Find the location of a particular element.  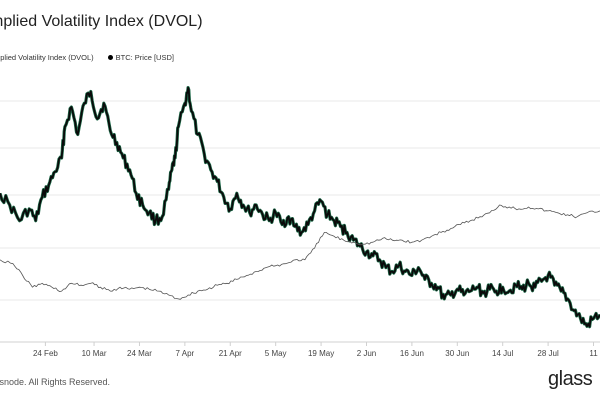

legend-item-dvol: mplied Volatility Index (DVOL) is located at coordinates (47, 57).